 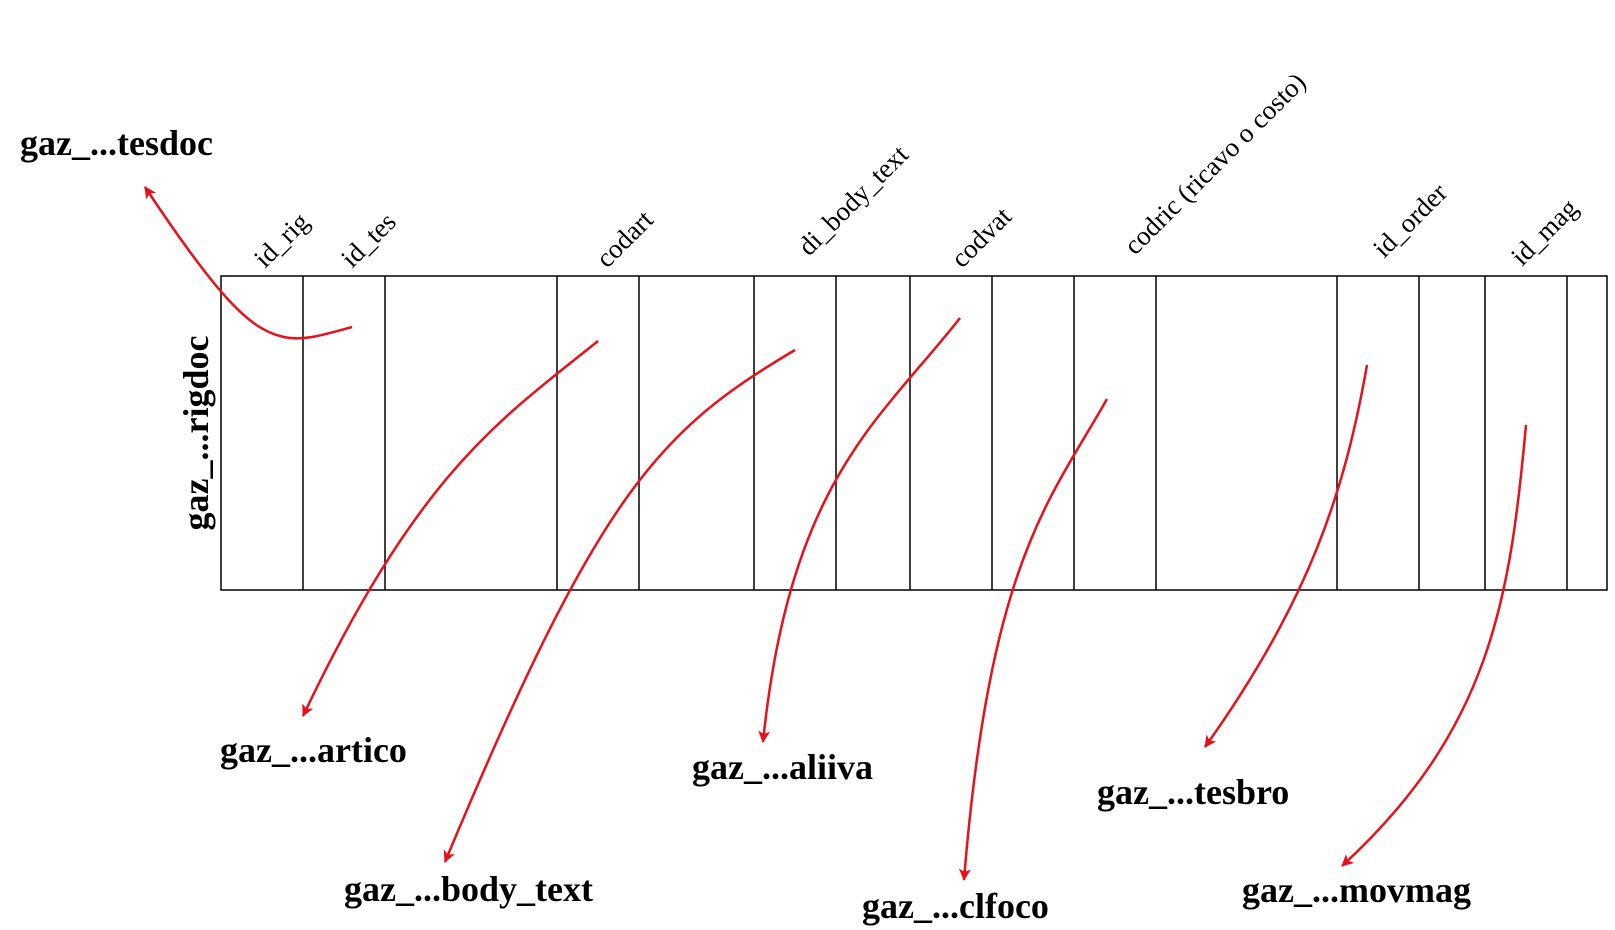 What do you see at coordinates (782, 767) in the screenshot?
I see `target-label-aliiva: gaz_...aliiva` at bounding box center [782, 767].